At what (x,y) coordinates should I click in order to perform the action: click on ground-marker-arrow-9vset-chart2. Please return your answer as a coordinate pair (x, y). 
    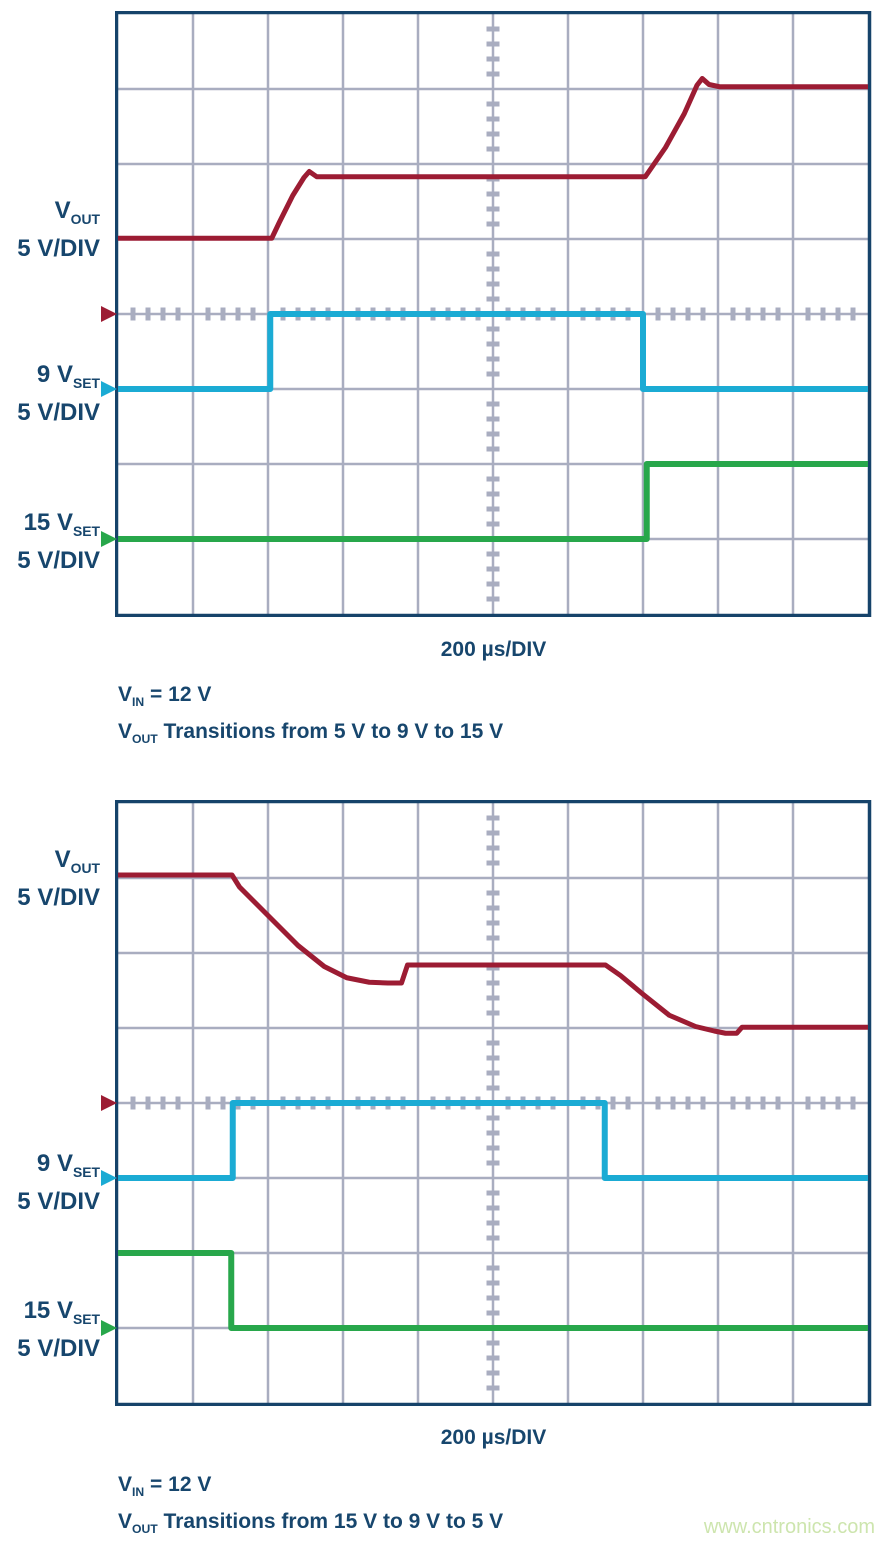
    Looking at the image, I should click on (109, 1178).